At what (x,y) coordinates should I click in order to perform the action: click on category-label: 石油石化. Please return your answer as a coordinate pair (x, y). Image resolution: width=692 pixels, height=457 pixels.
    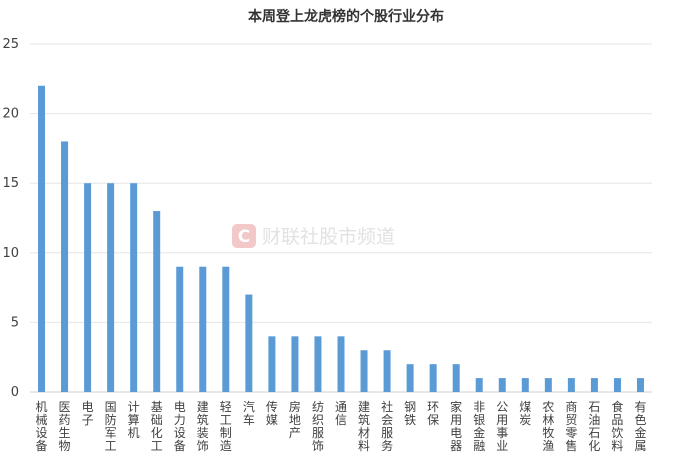
    Looking at the image, I should click on (594, 426).